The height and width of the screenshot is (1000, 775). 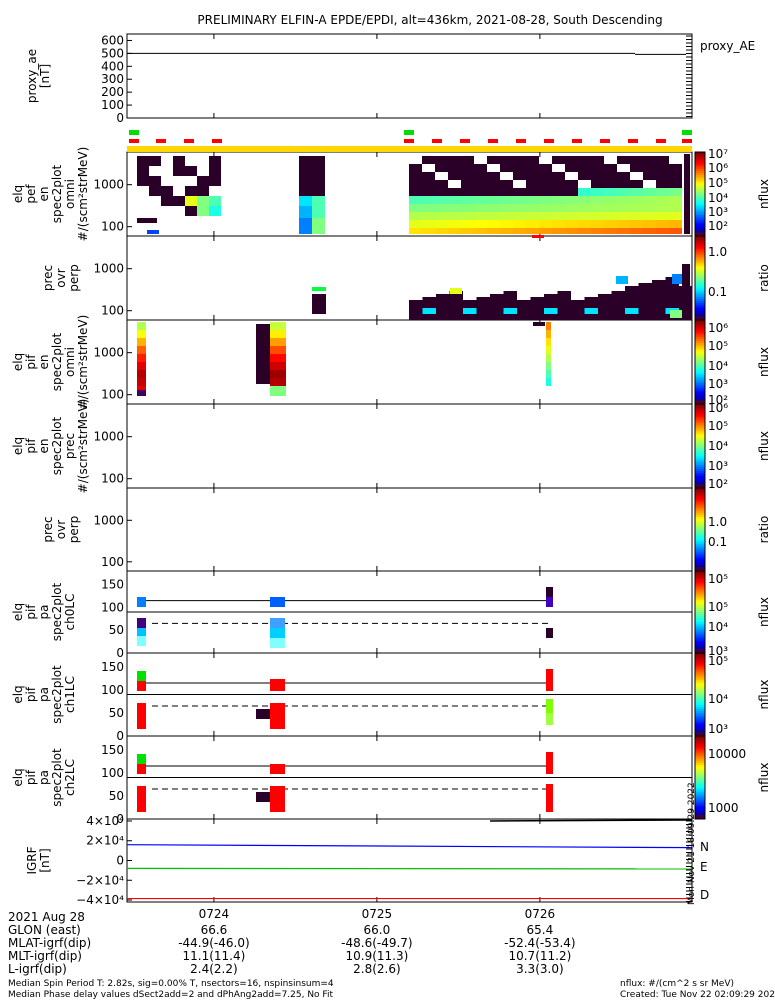 What do you see at coordinates (214, 914) in the screenshot?
I see `x-tick-label-0: 0724` at bounding box center [214, 914].